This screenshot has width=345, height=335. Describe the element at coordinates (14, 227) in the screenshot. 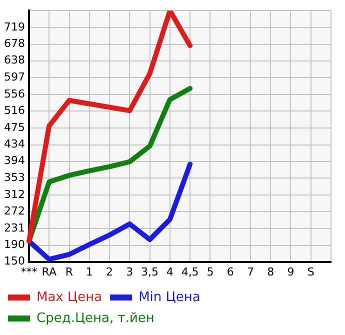

I see `y-tick-label: 231` at that location.